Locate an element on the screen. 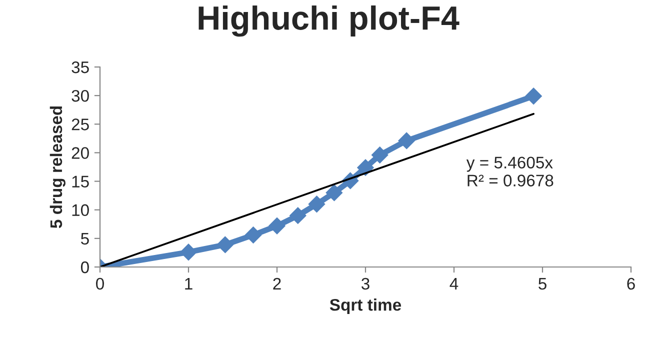  x-tick-label: 0 is located at coordinates (100, 284).